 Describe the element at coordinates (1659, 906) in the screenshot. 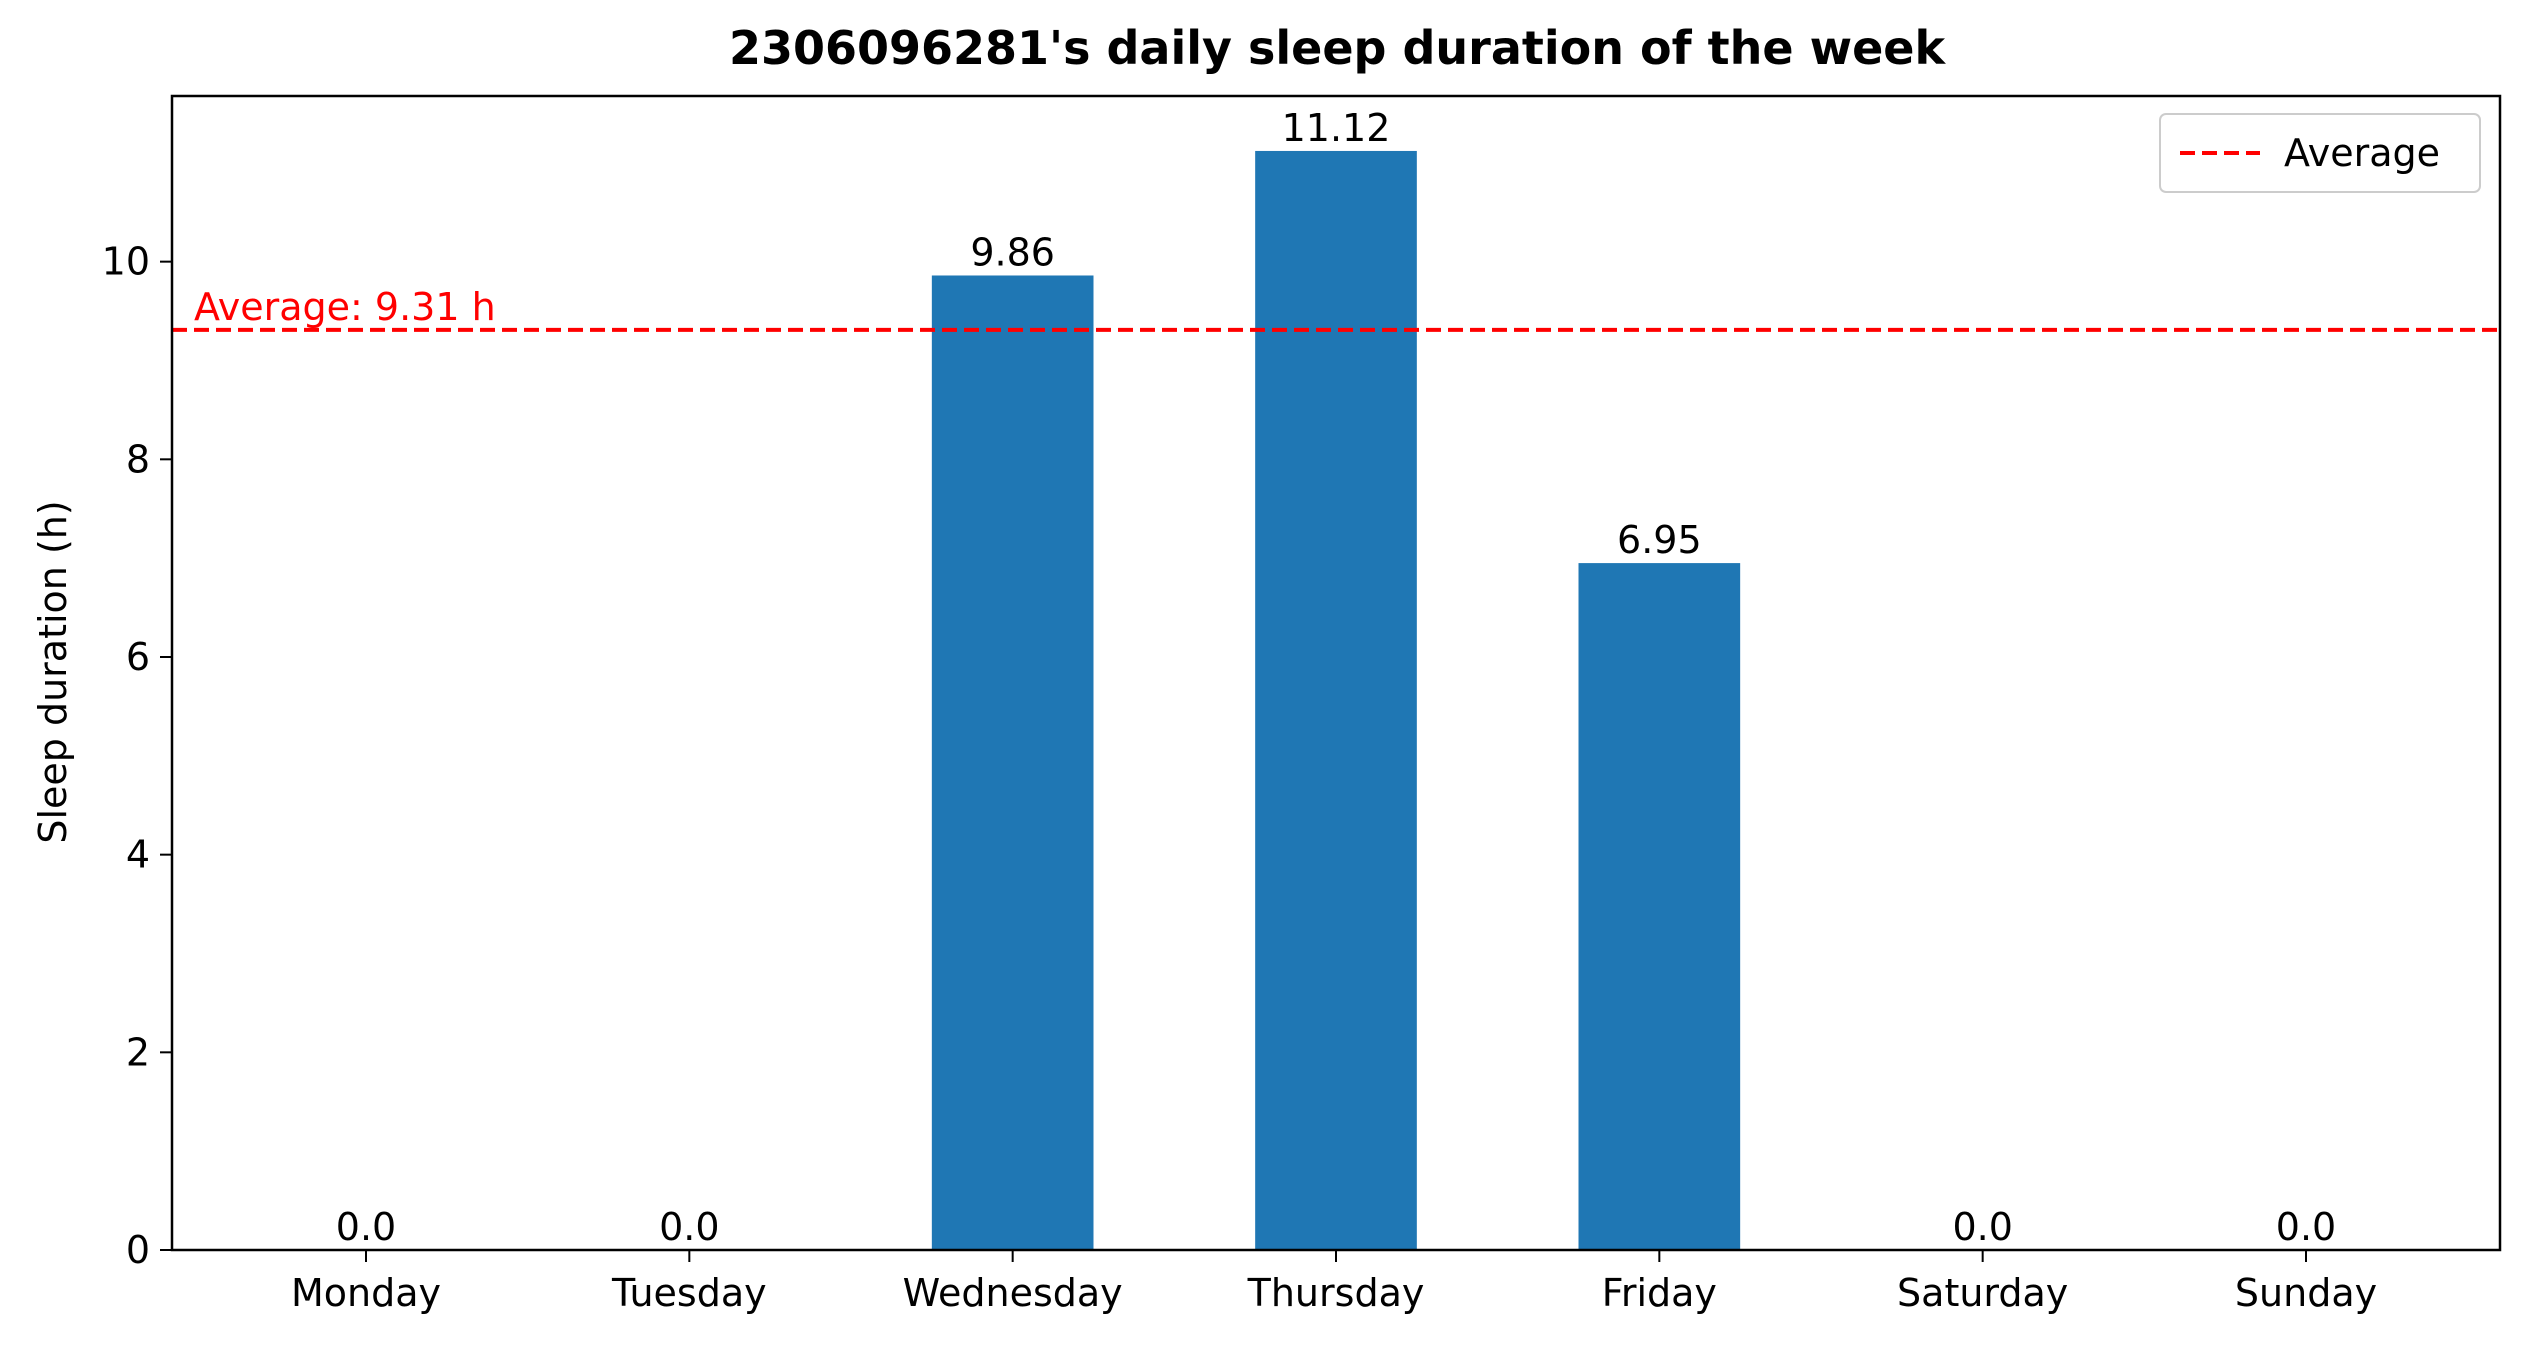

I see `bar-friday` at that location.